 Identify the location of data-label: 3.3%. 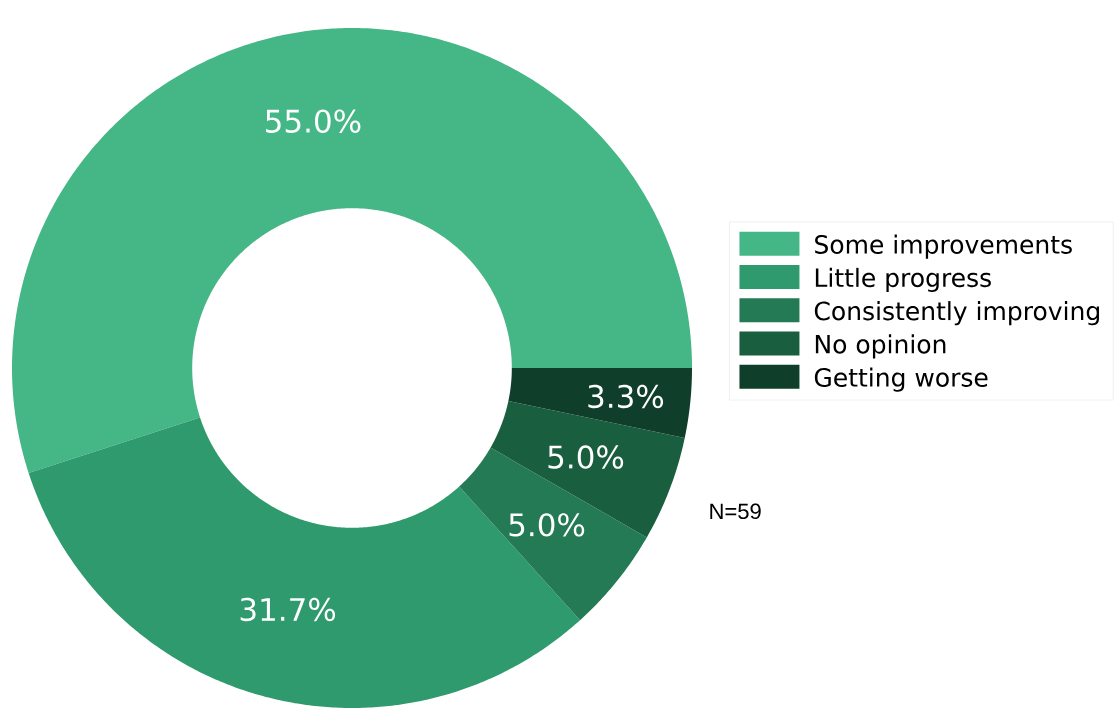
(626, 396).